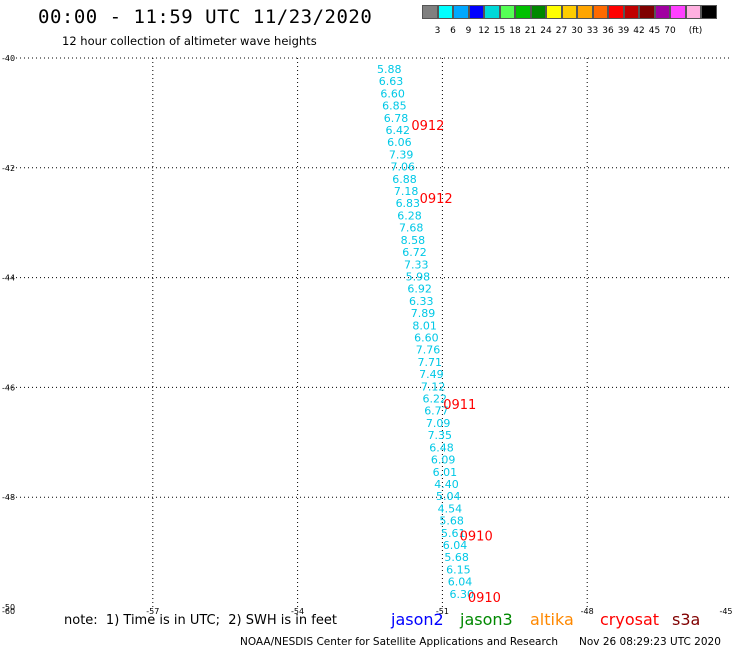 The width and height of the screenshot is (740, 650). I want to click on colorbar-label: 42, so click(639, 31).